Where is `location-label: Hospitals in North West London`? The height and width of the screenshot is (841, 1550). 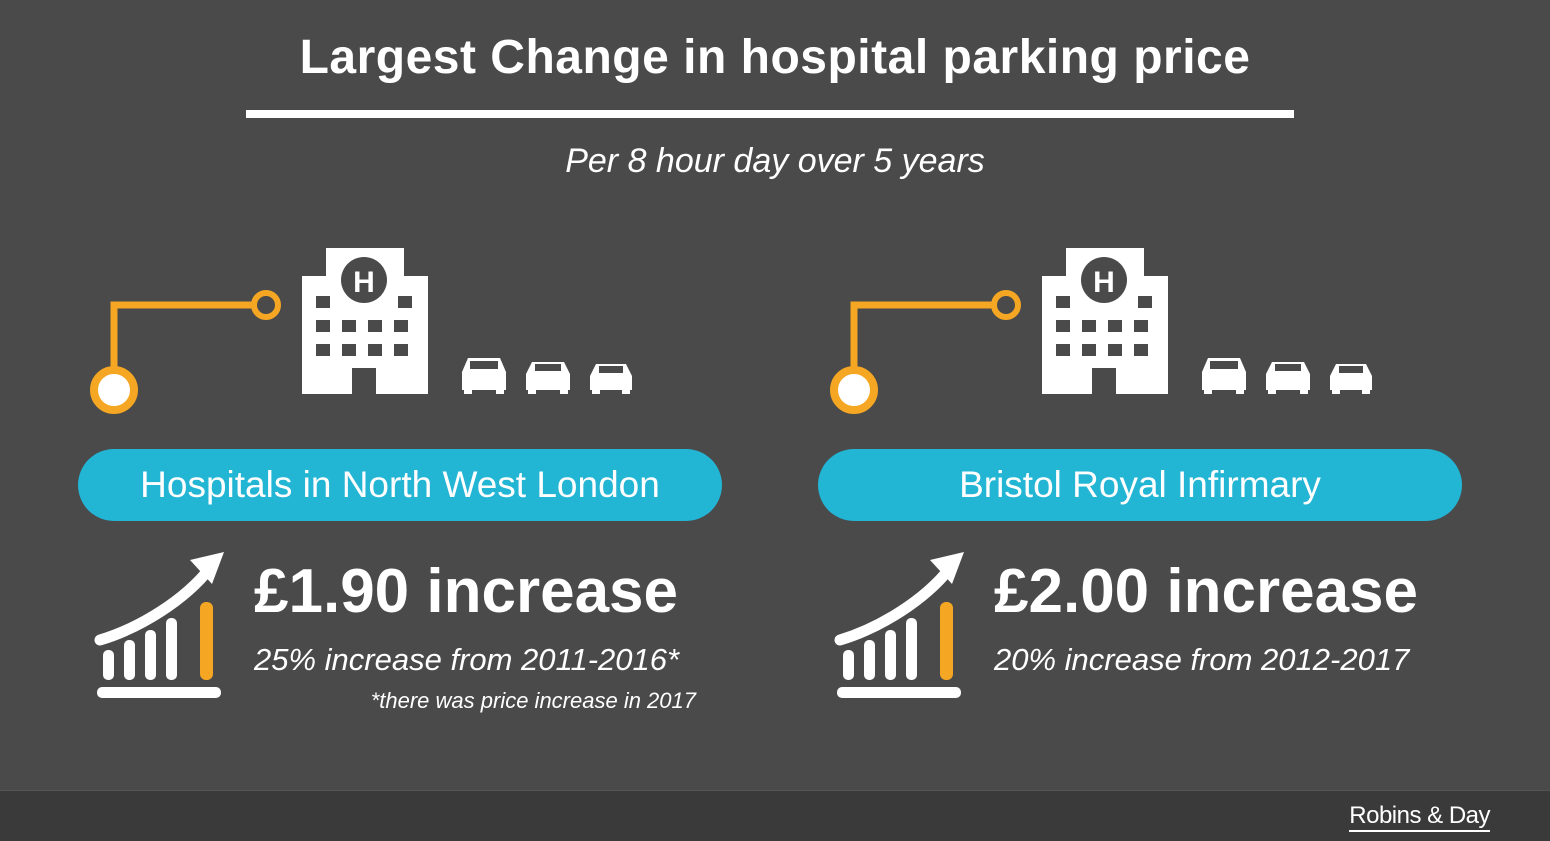 location-label: Hospitals in North West London is located at coordinates (400, 484).